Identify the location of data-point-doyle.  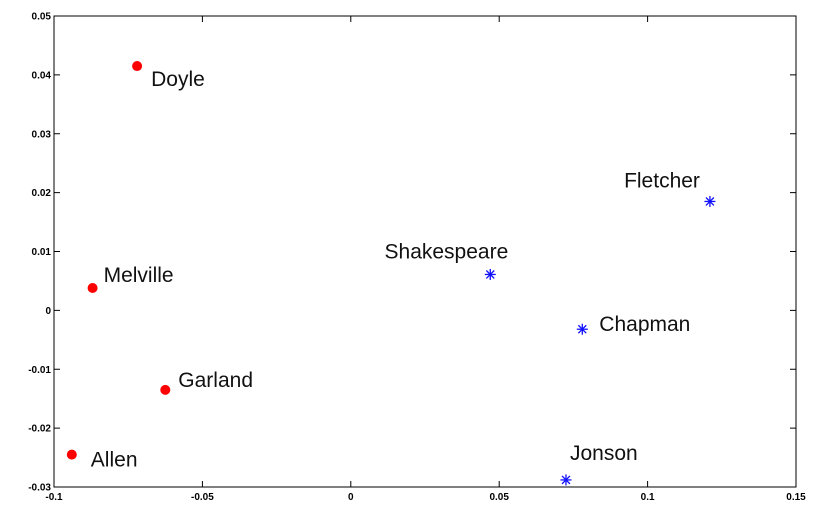
(137, 66).